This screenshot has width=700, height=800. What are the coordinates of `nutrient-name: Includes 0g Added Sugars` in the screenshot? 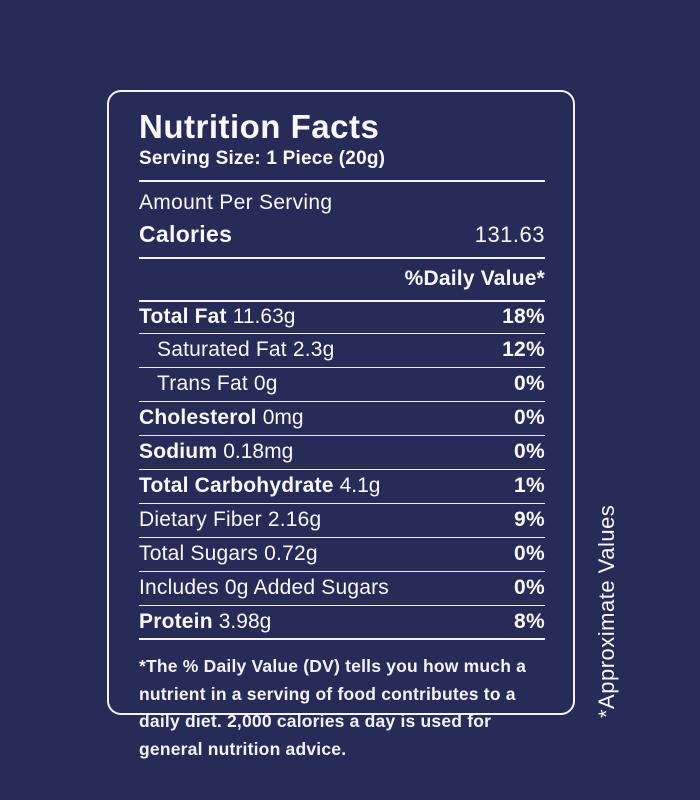 It's located at (264, 588).